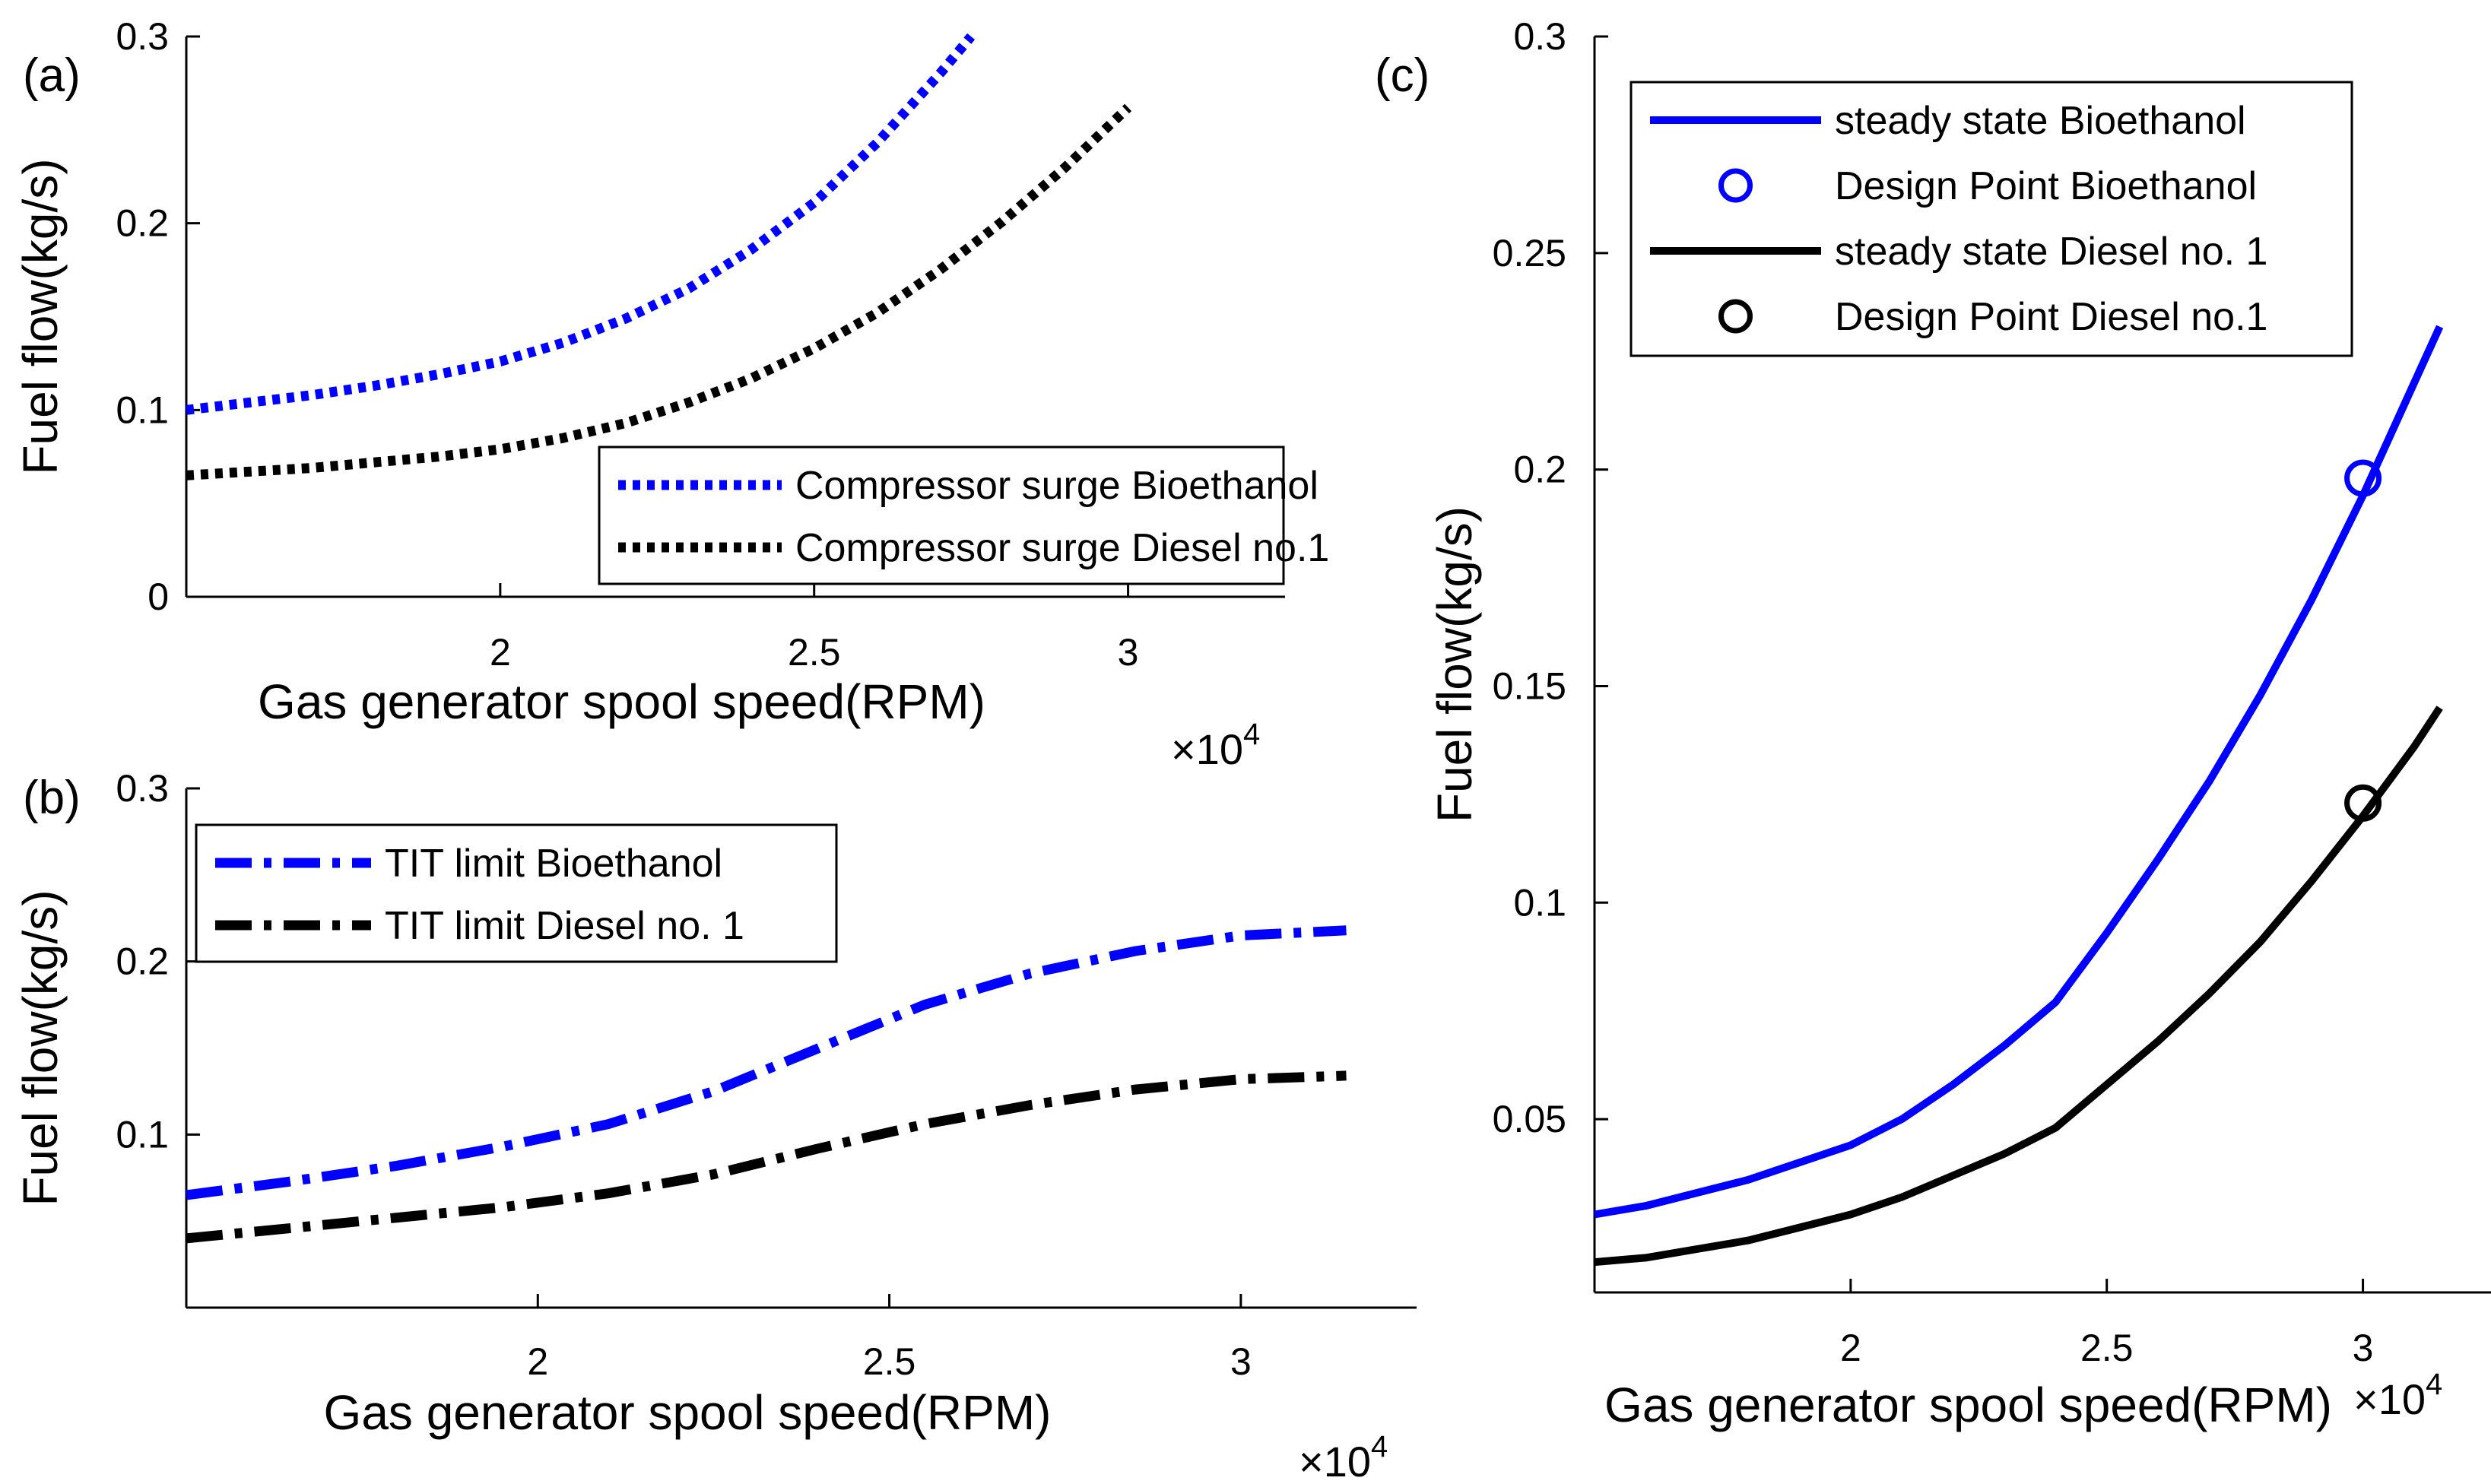 This screenshot has height=1484, width=2491. Describe the element at coordinates (2051, 317) in the screenshot. I see `legend-label: Design Point Diesel no.1` at that location.